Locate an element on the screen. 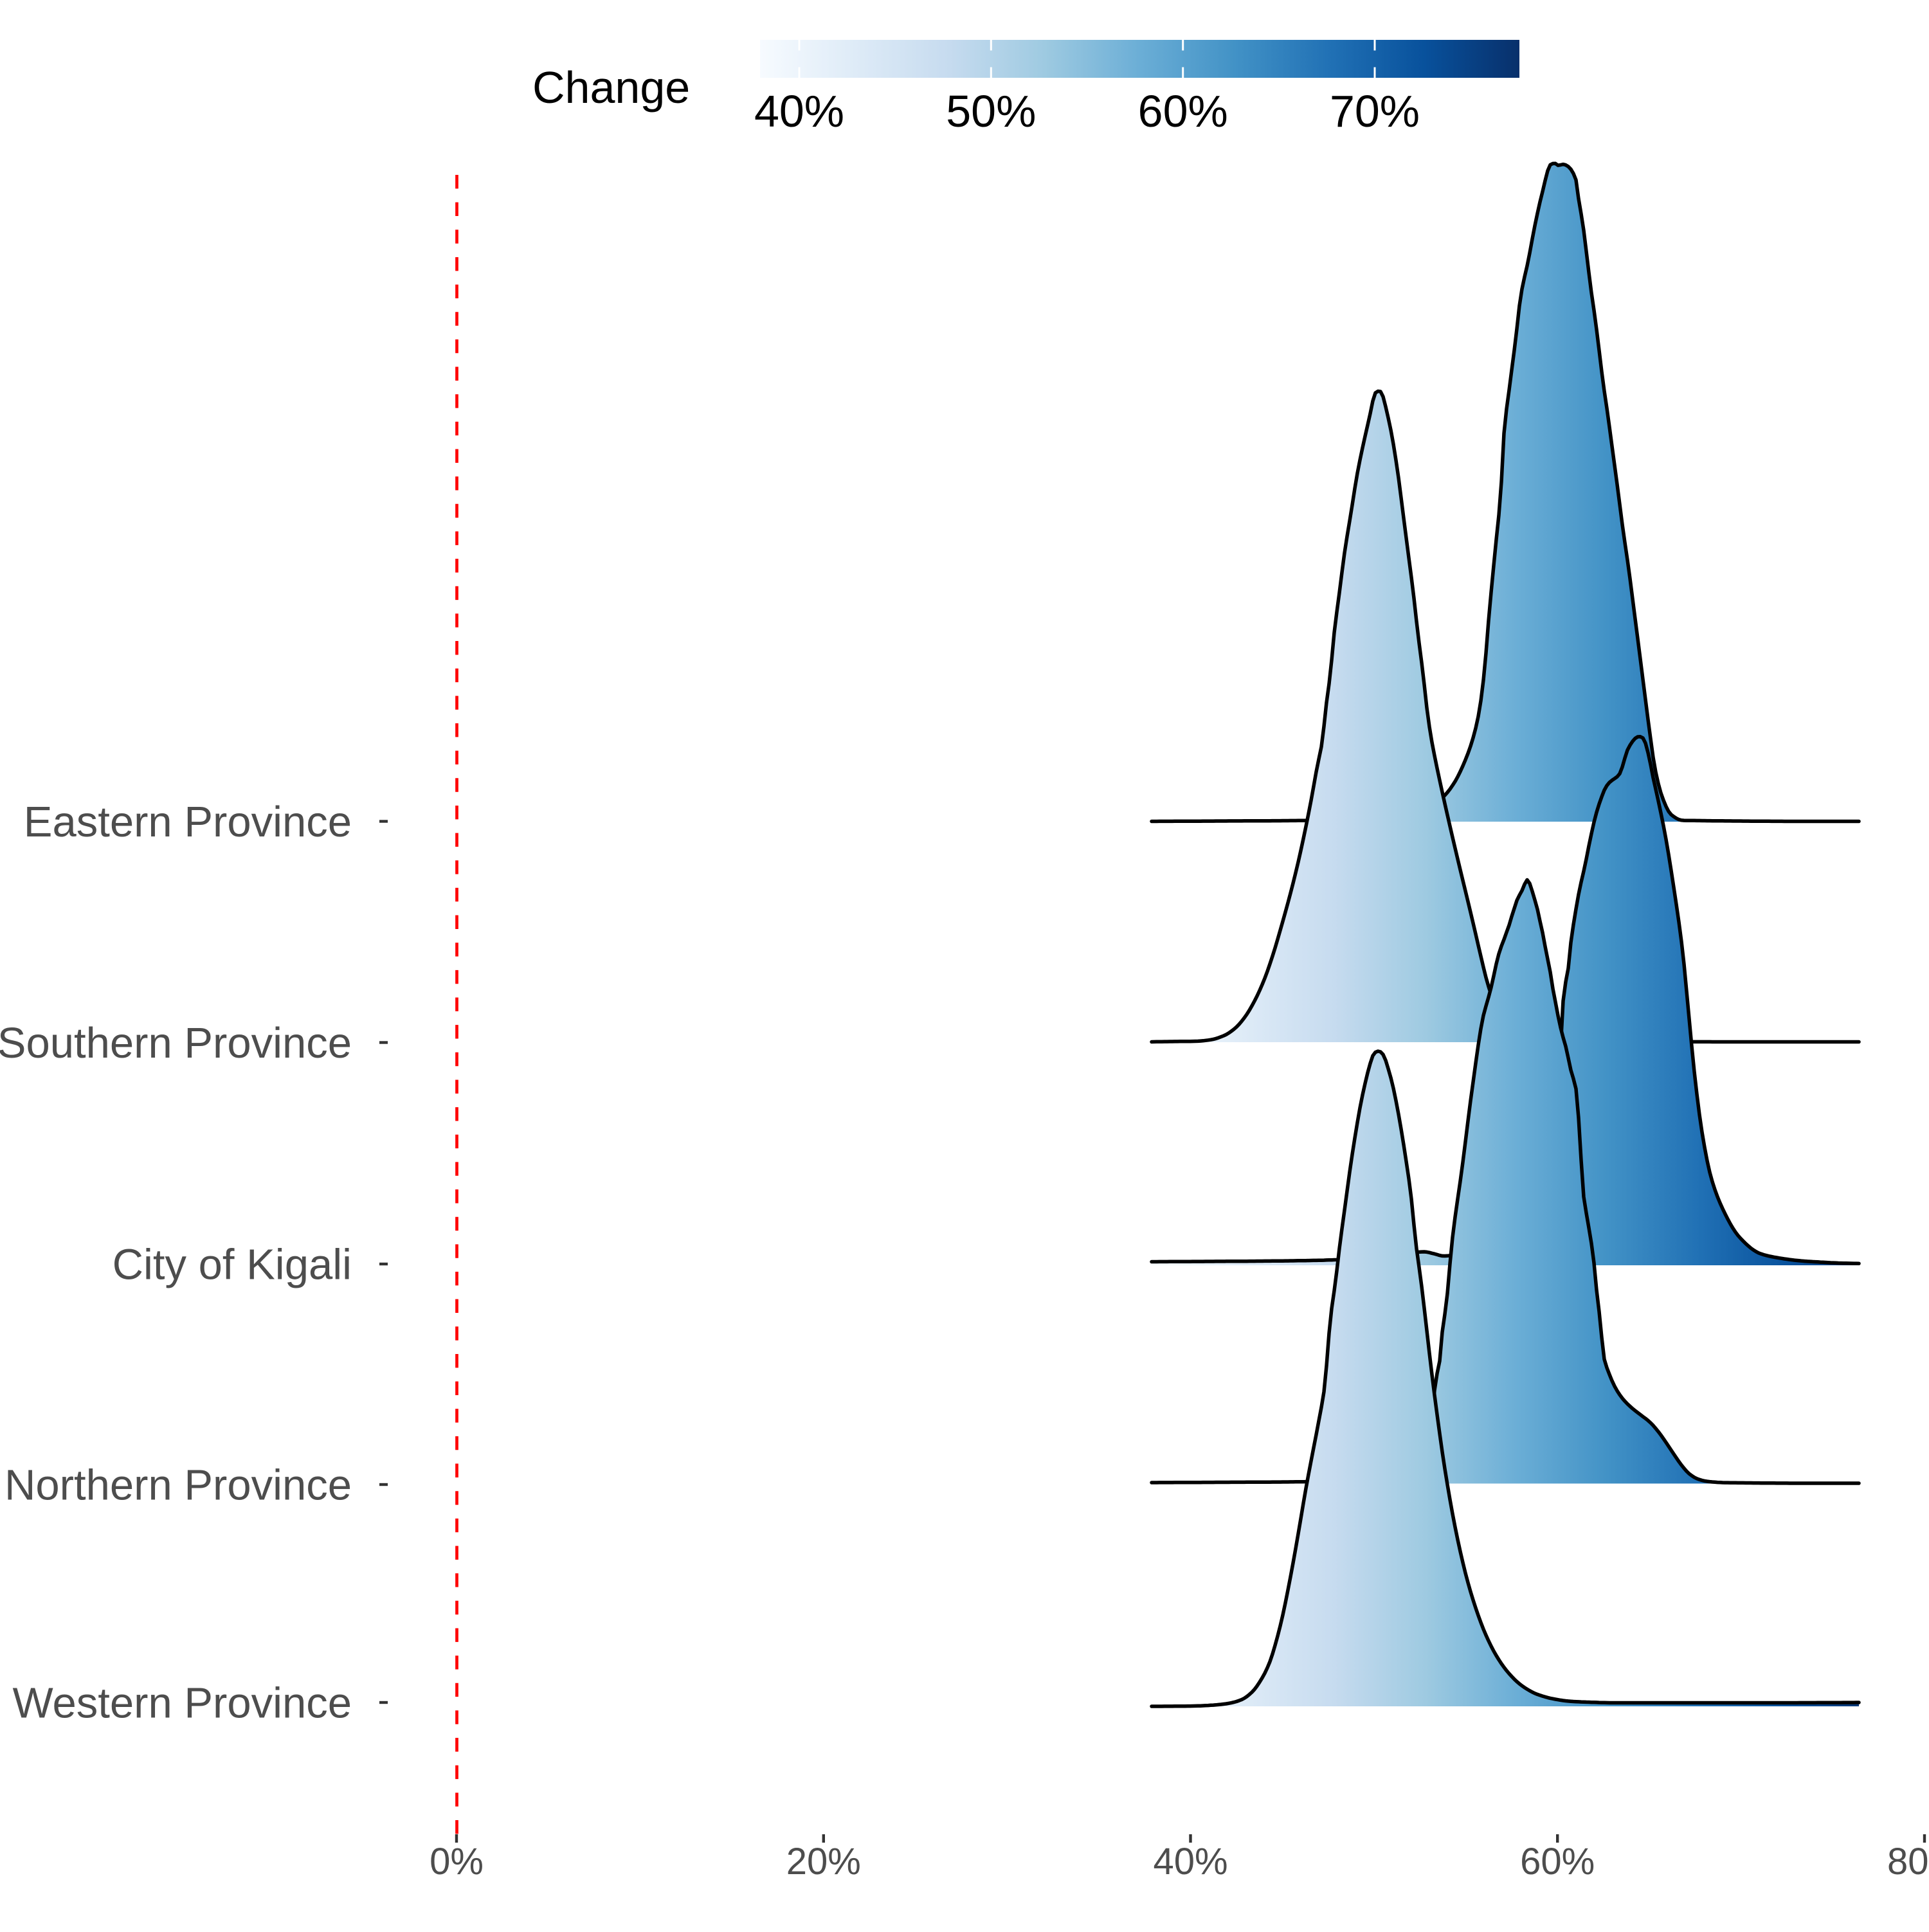 This screenshot has width=1929, height=1932. svg-text: 20% is located at coordinates (823, 1861).